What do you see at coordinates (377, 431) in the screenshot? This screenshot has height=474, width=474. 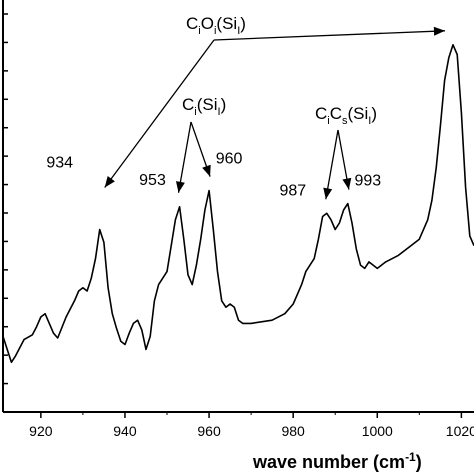 I see `x-tick-label: 1000` at bounding box center [377, 431].